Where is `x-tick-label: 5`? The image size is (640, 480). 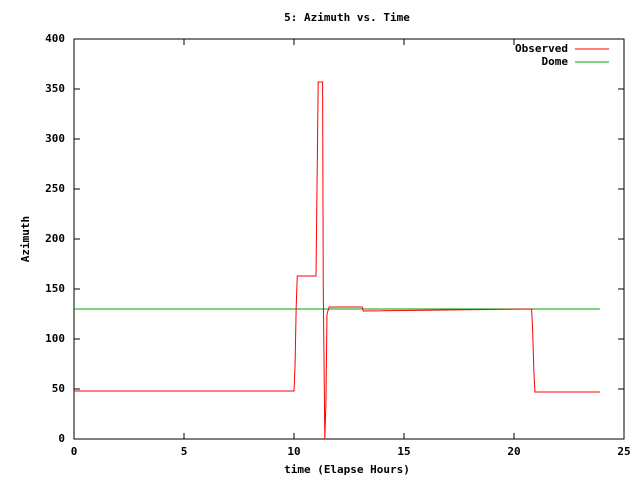 x-tick-label: 5 is located at coordinates (184, 451).